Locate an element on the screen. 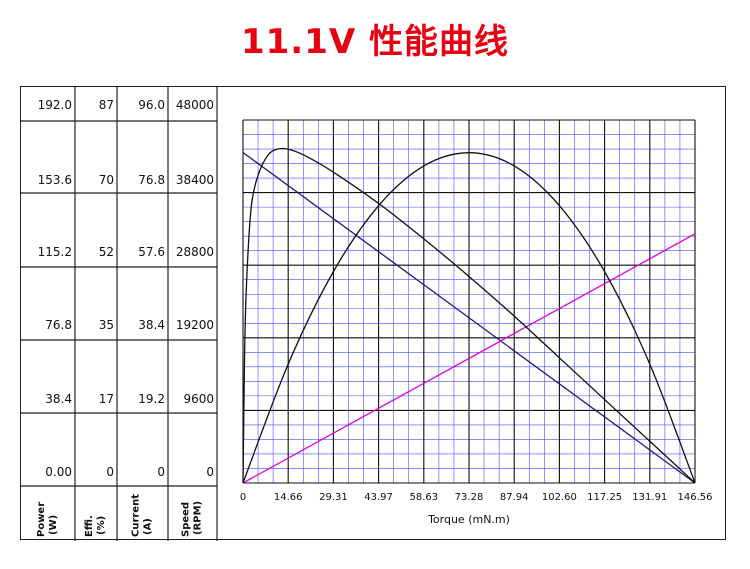 This screenshot has width=750, height=569. axis-tick-label: 17 is located at coordinates (106, 399).